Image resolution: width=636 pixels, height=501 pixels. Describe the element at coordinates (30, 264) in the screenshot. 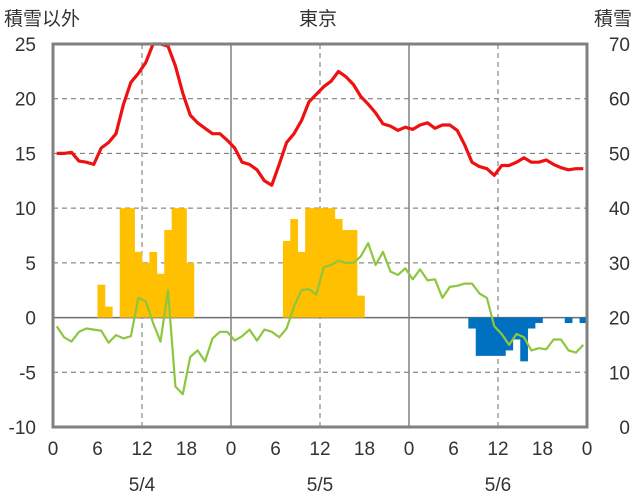

I see `left-tick-label: 5` at that location.